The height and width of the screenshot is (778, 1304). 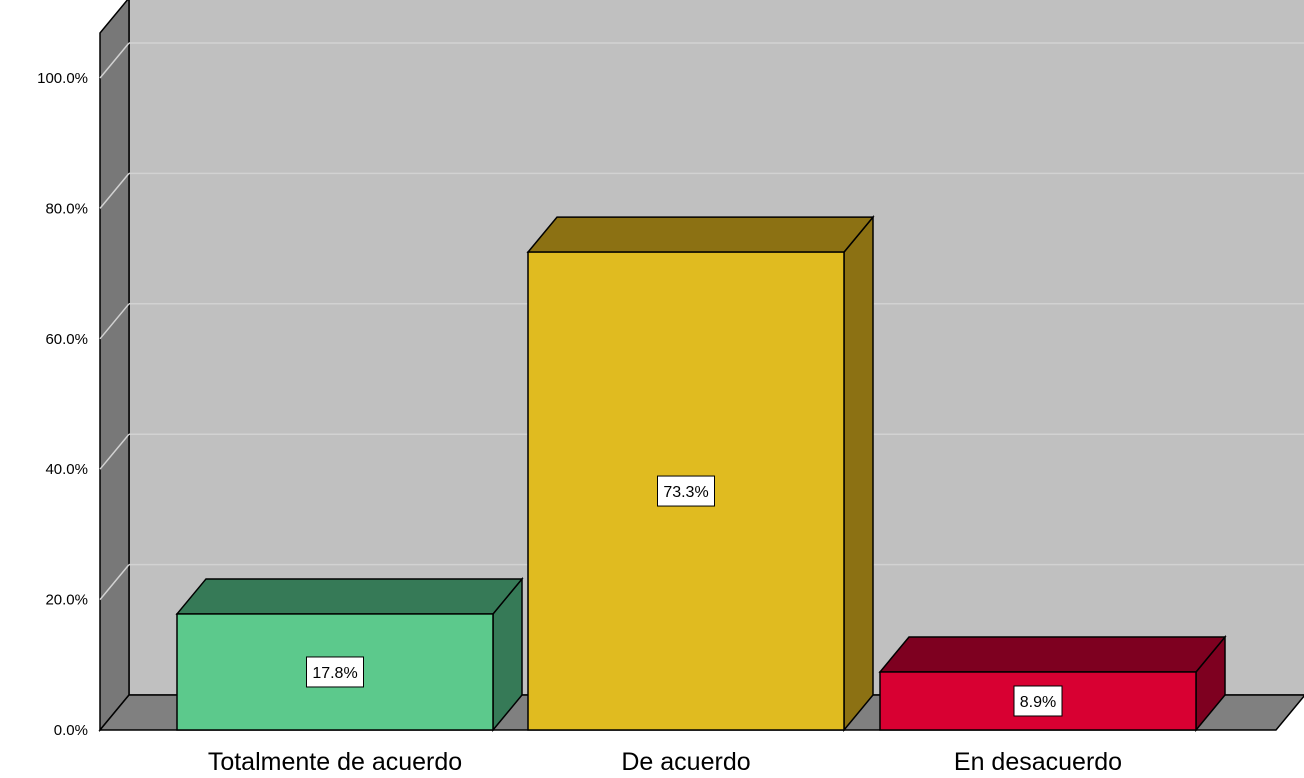 What do you see at coordinates (1052, 683) in the screenshot?
I see `bar-2: 8.9%` at bounding box center [1052, 683].